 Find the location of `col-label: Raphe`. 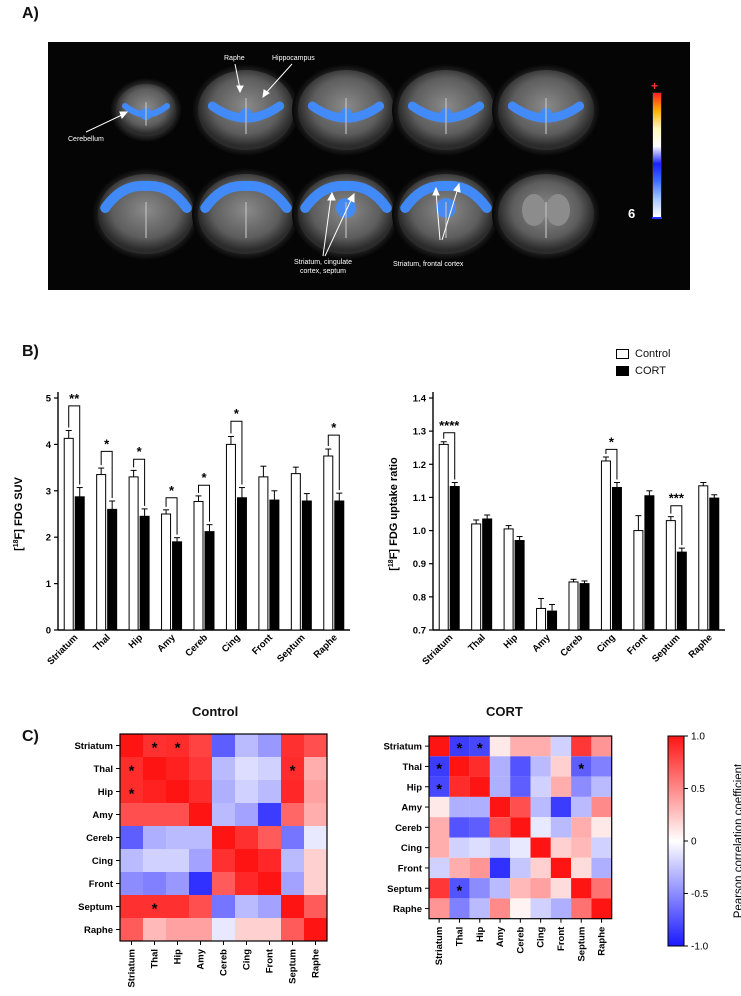

col-label: Raphe is located at coordinates (602, 941).